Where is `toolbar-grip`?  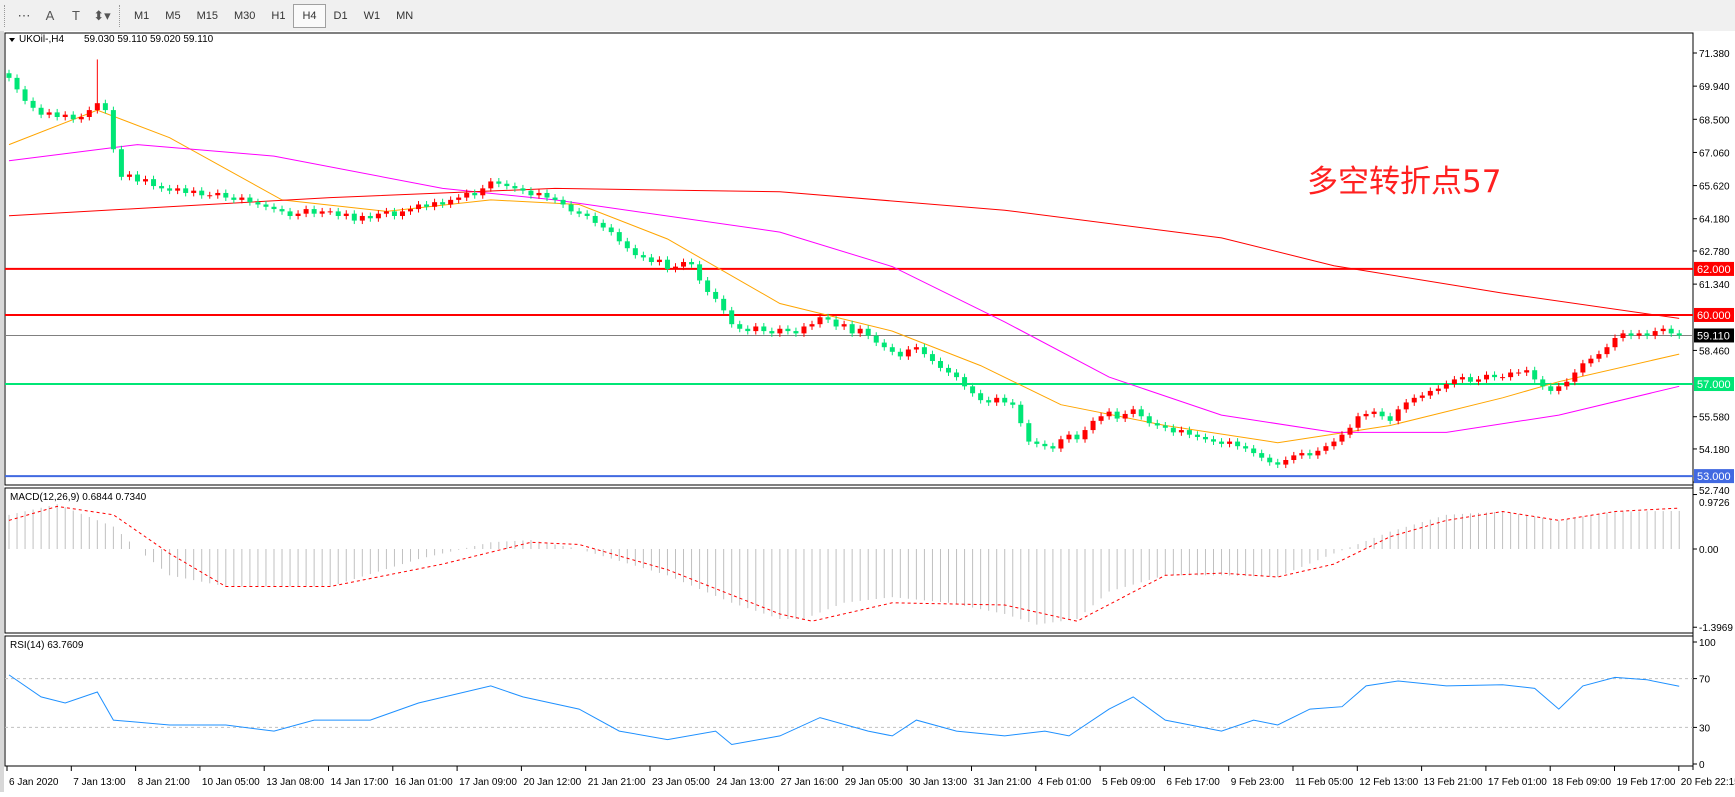
toolbar-grip is located at coordinates (5, 15).